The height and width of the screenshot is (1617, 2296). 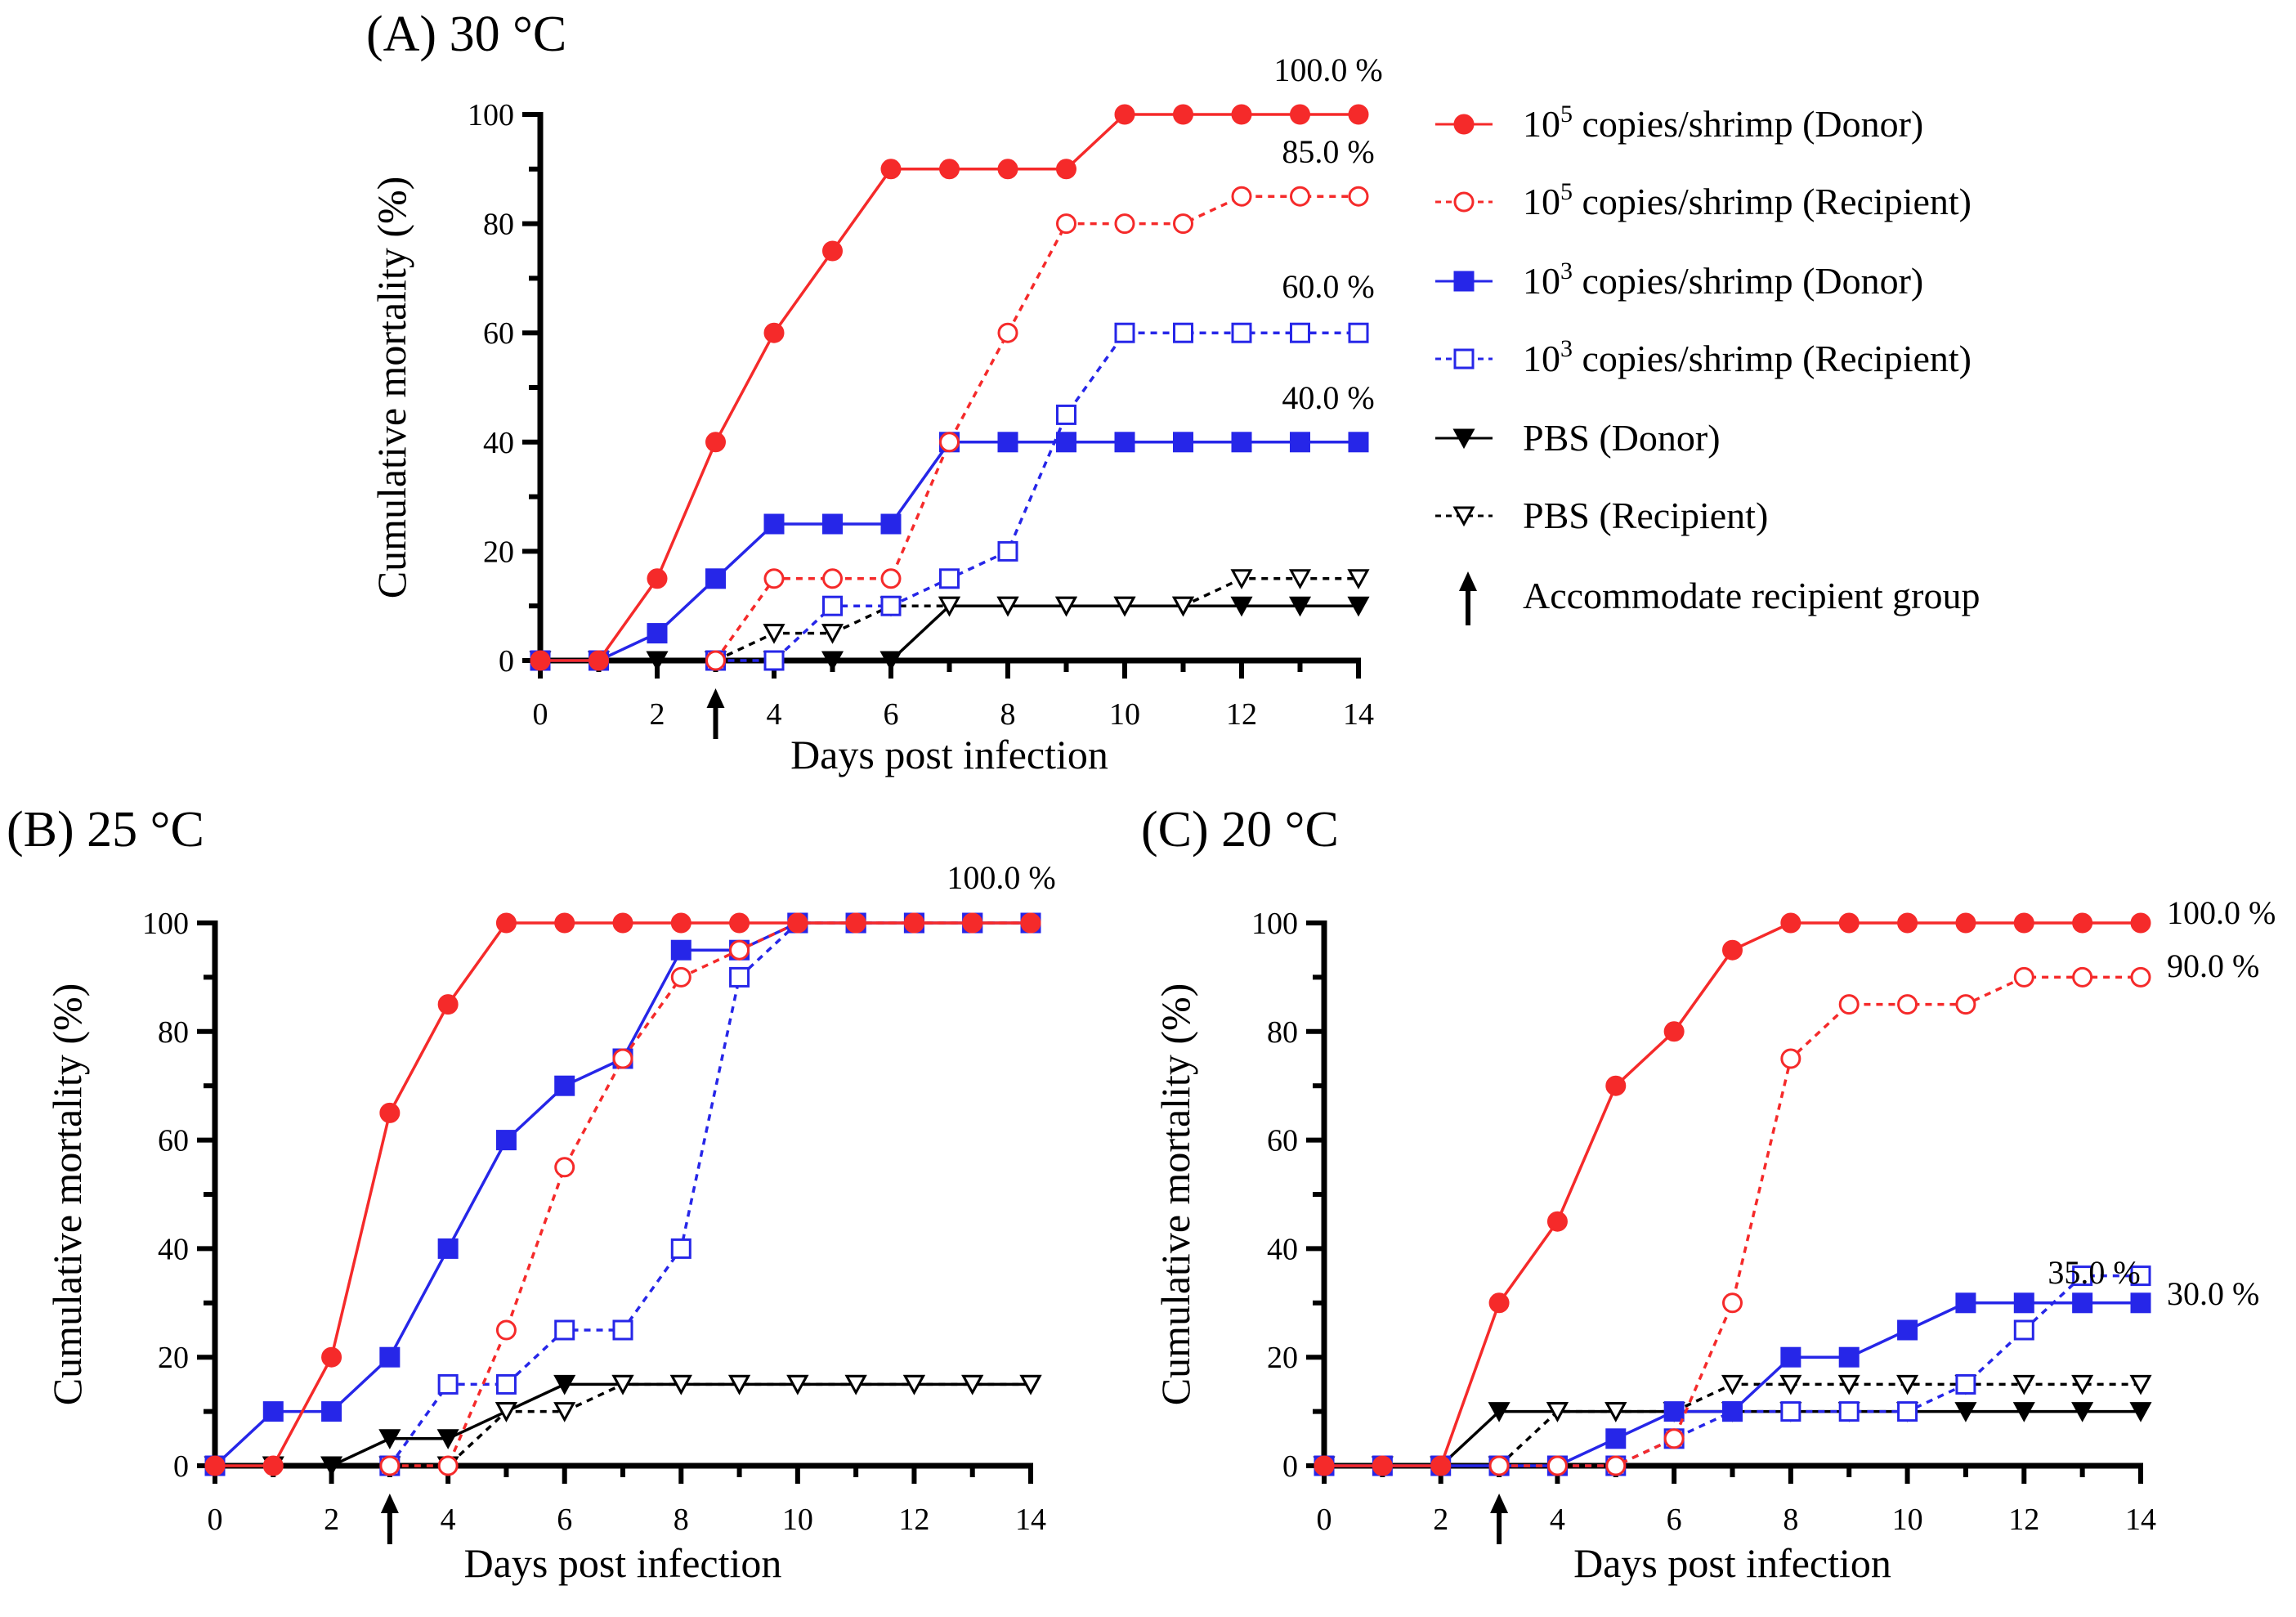 What do you see at coordinates (1358, 714) in the screenshot?
I see `x-tick-label: 14` at bounding box center [1358, 714].